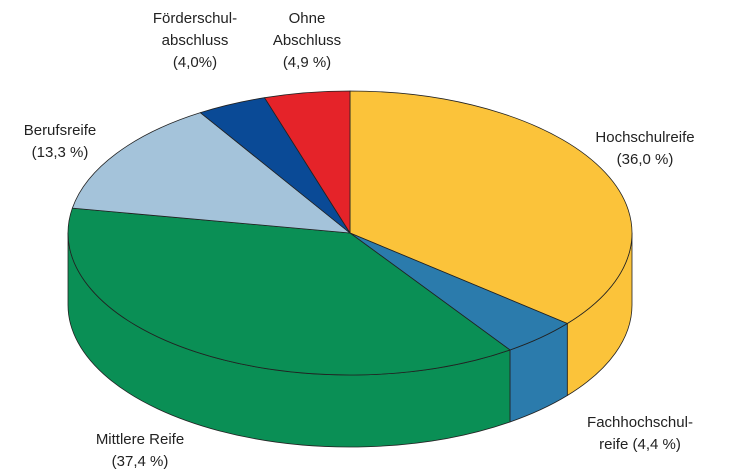  What do you see at coordinates (60, 152) in the screenshot?
I see `value-label: (13,3 %)` at bounding box center [60, 152].